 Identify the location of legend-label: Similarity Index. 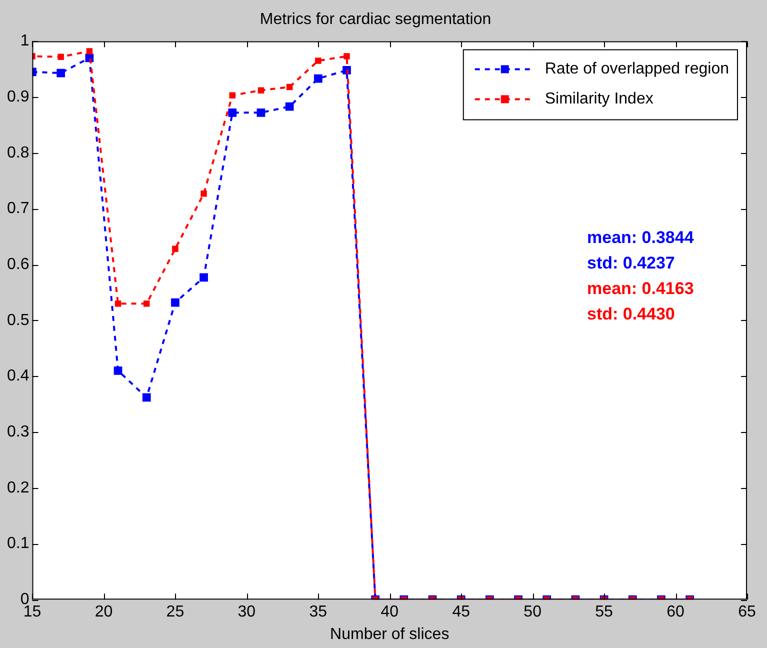
(599, 99).